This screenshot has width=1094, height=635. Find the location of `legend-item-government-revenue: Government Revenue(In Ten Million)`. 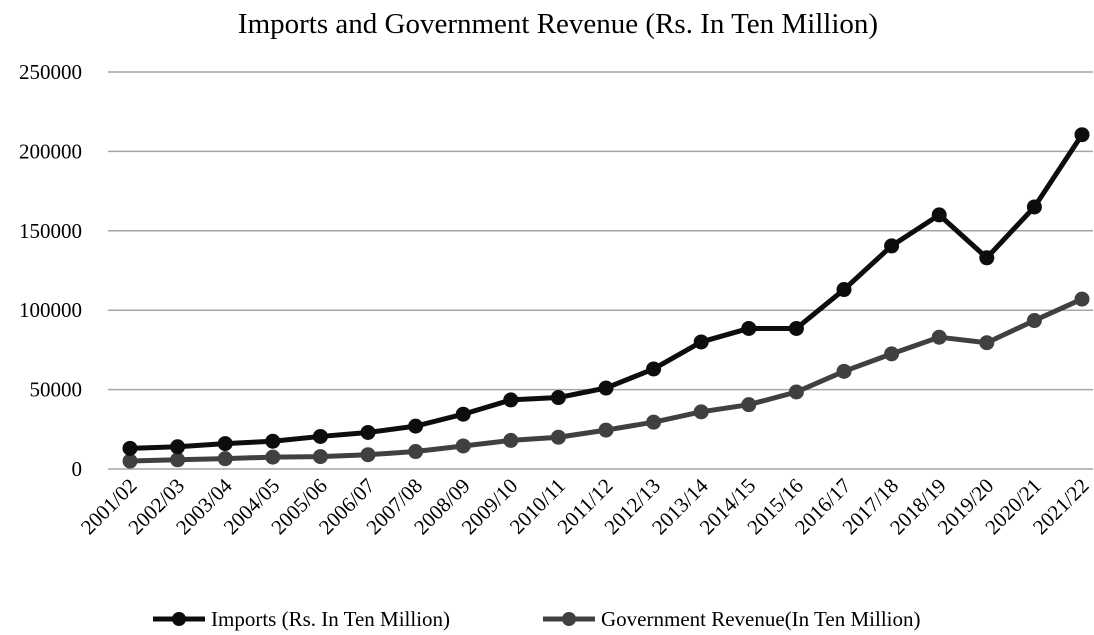

legend-item-government-revenue: Government Revenue(In Ten Million) is located at coordinates (731, 619).